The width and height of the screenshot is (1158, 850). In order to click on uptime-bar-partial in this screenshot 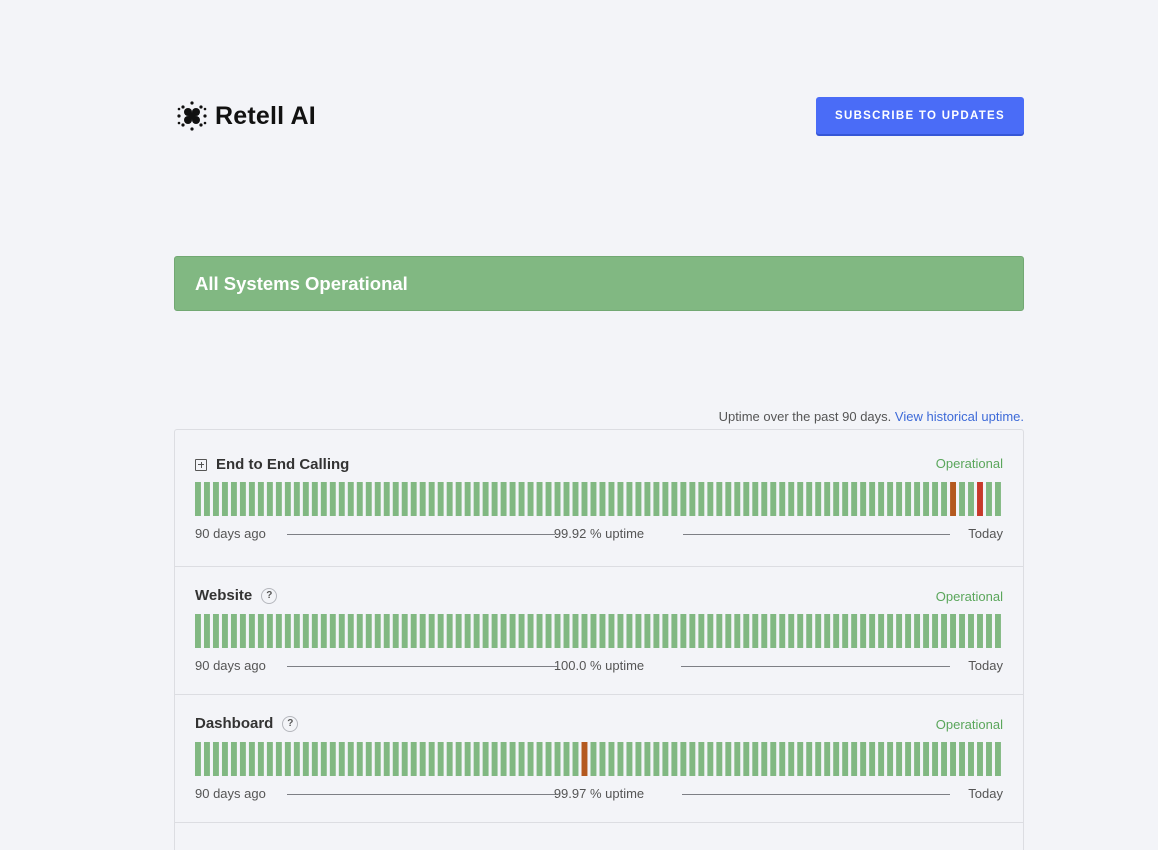, I will do `click(953, 499)`.